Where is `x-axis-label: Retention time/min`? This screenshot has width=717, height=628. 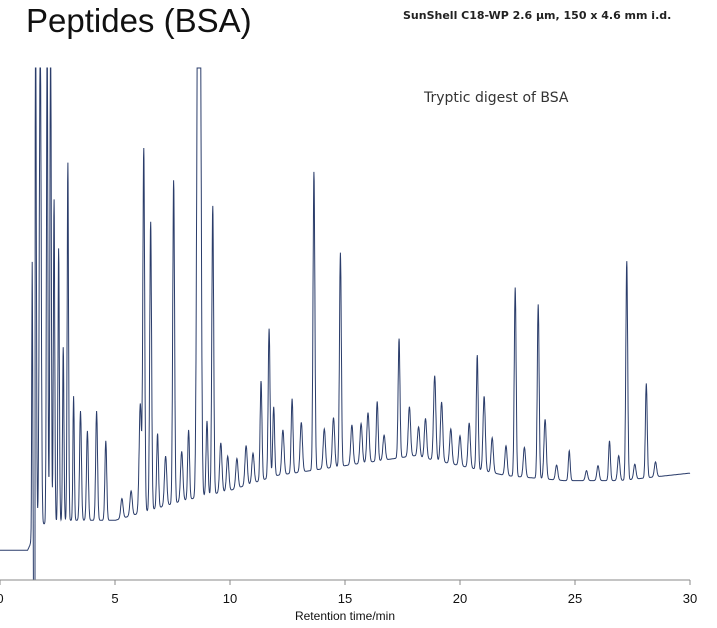 x-axis-label: Retention time/min is located at coordinates (345, 616).